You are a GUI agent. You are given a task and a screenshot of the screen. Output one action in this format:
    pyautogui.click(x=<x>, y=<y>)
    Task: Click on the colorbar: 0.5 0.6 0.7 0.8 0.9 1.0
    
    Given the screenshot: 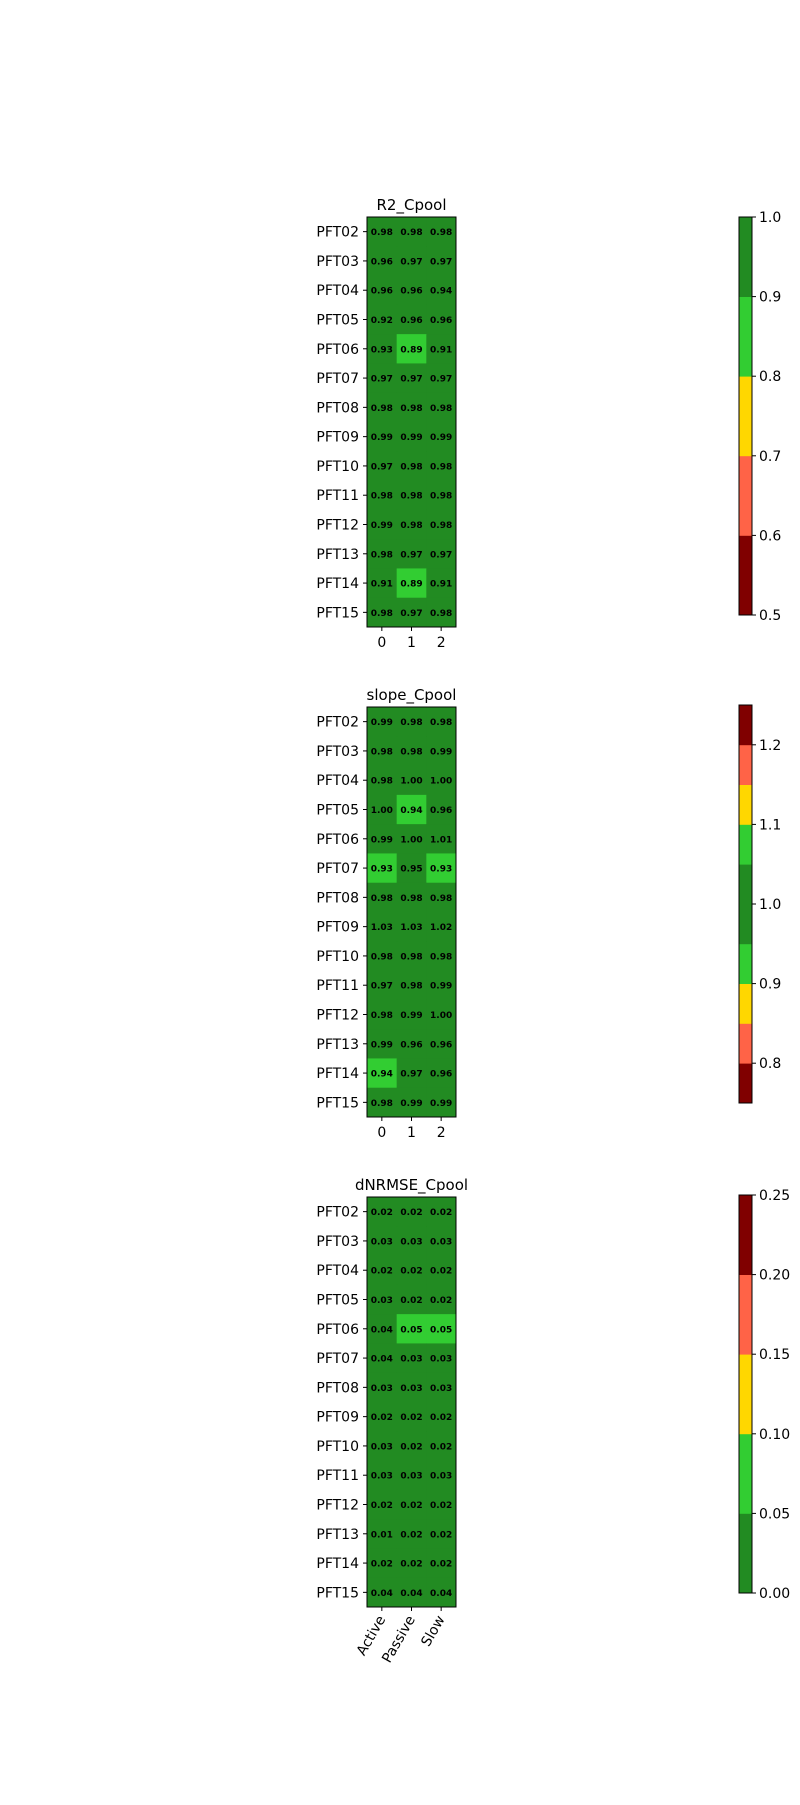 What is the action you would take?
    pyautogui.click(x=759, y=417)
    